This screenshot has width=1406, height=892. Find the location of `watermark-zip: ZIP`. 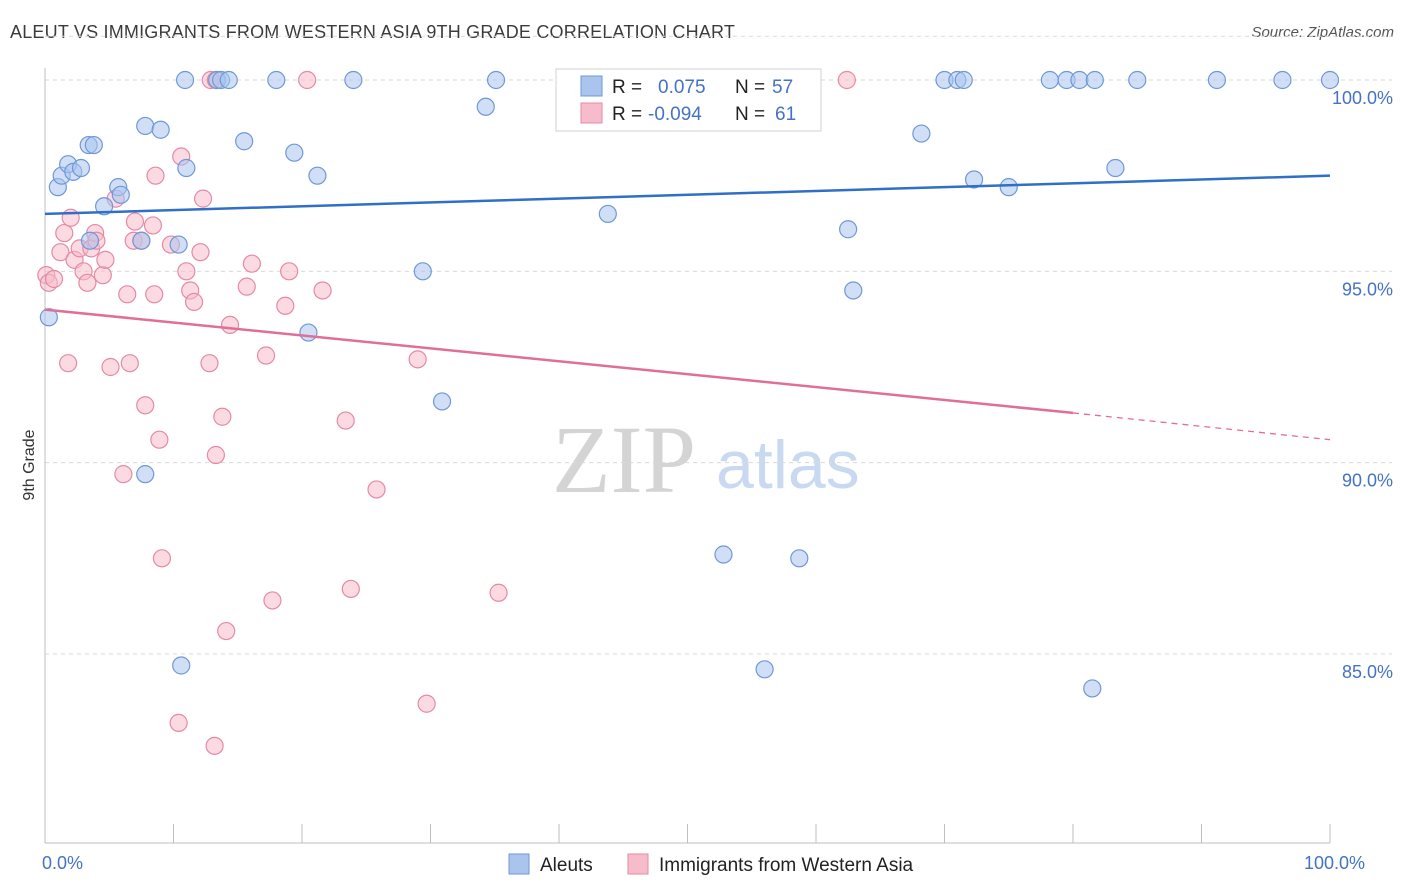

watermark-zip: ZIP is located at coordinates (624, 459).